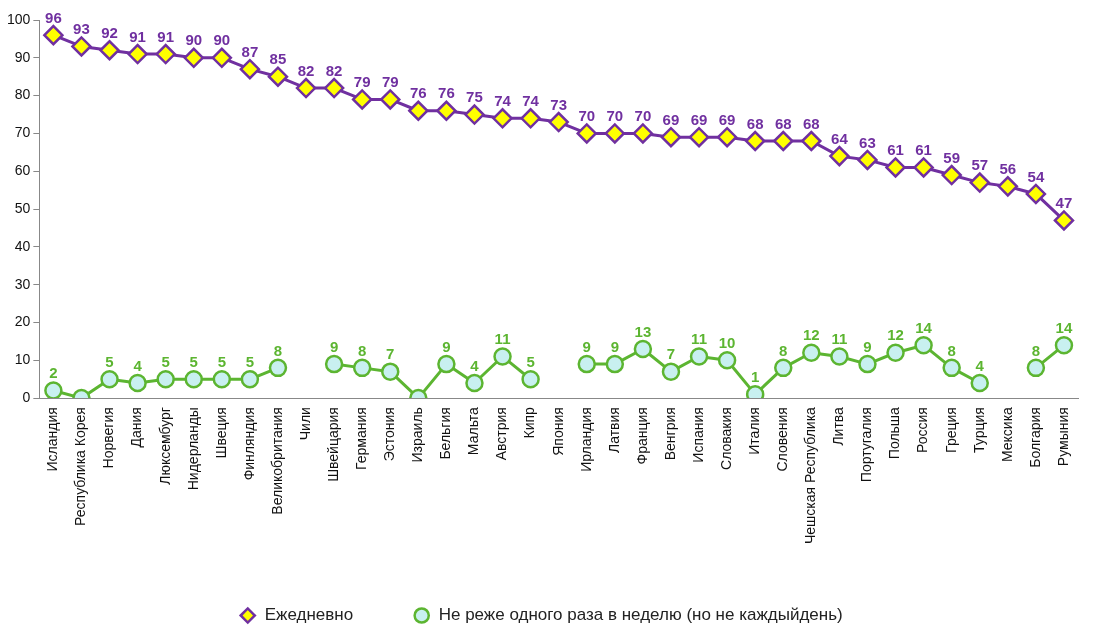 The height and width of the screenshot is (634, 1100). What do you see at coordinates (53, 17) in the screenshot?
I see `data-label: 96` at bounding box center [53, 17].